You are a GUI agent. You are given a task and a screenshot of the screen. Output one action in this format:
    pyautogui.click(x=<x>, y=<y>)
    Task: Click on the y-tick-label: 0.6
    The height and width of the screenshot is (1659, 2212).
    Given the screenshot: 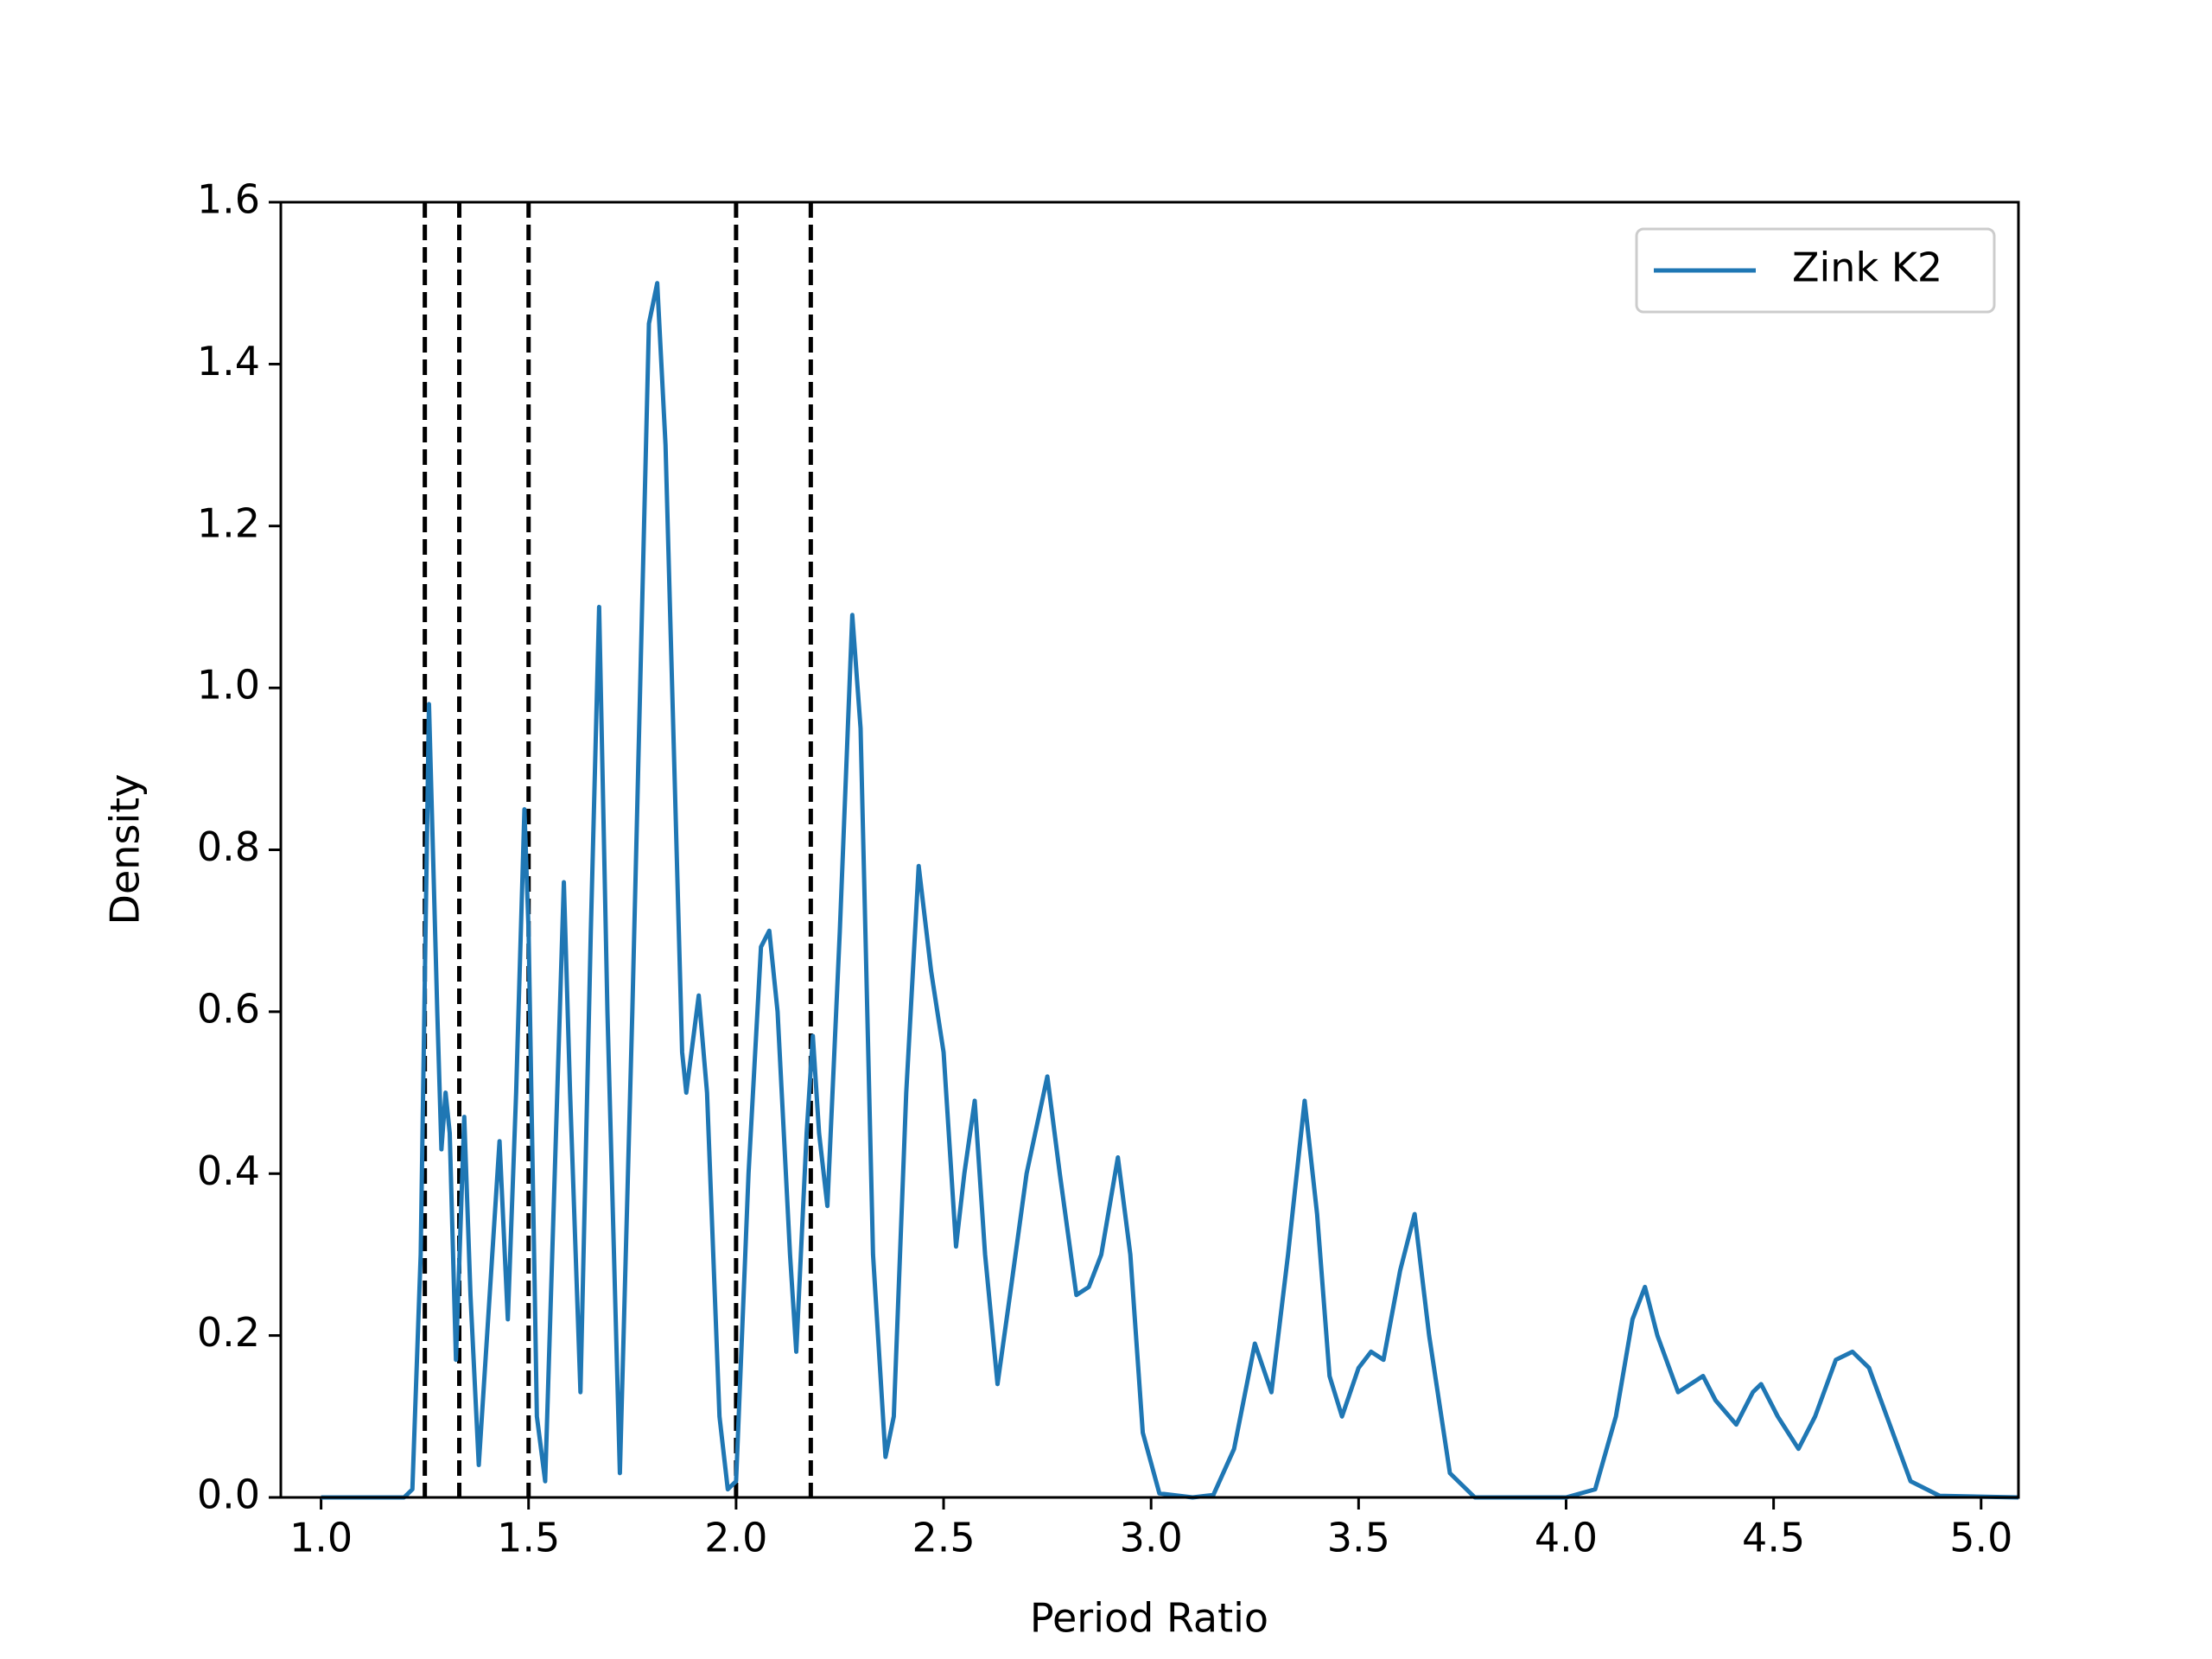 What is the action you would take?
    pyautogui.click(x=229, y=1008)
    